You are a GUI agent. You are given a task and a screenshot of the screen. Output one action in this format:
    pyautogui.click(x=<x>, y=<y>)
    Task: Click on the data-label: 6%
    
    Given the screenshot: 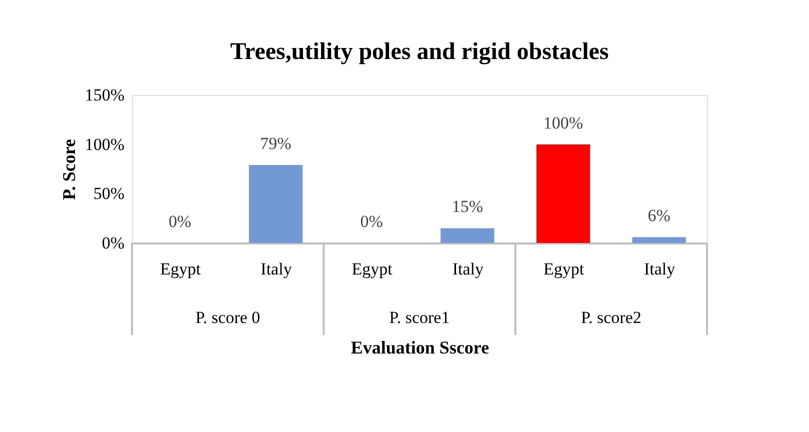 What is the action you would take?
    pyautogui.click(x=659, y=216)
    